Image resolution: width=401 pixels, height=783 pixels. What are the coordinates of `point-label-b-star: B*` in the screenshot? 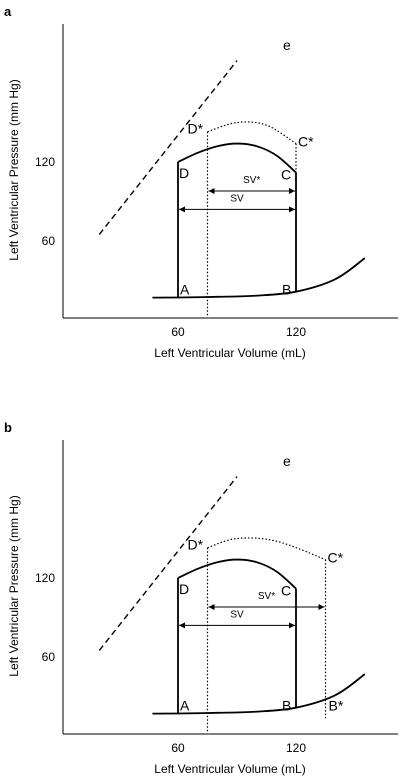 It's located at (336, 705).